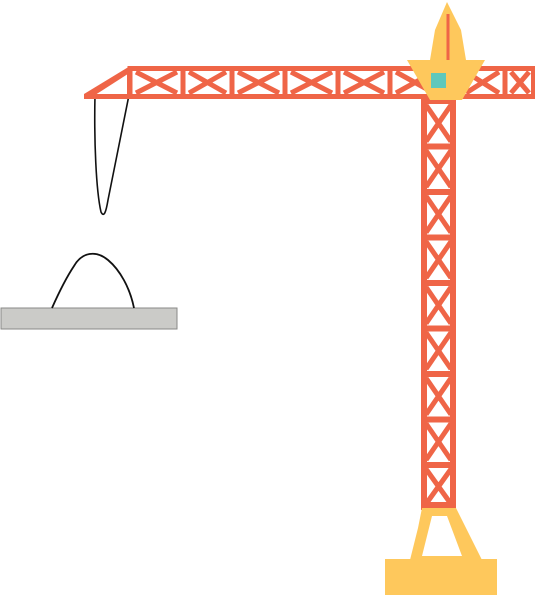  I want to click on crane-jib, so click(309, 82).